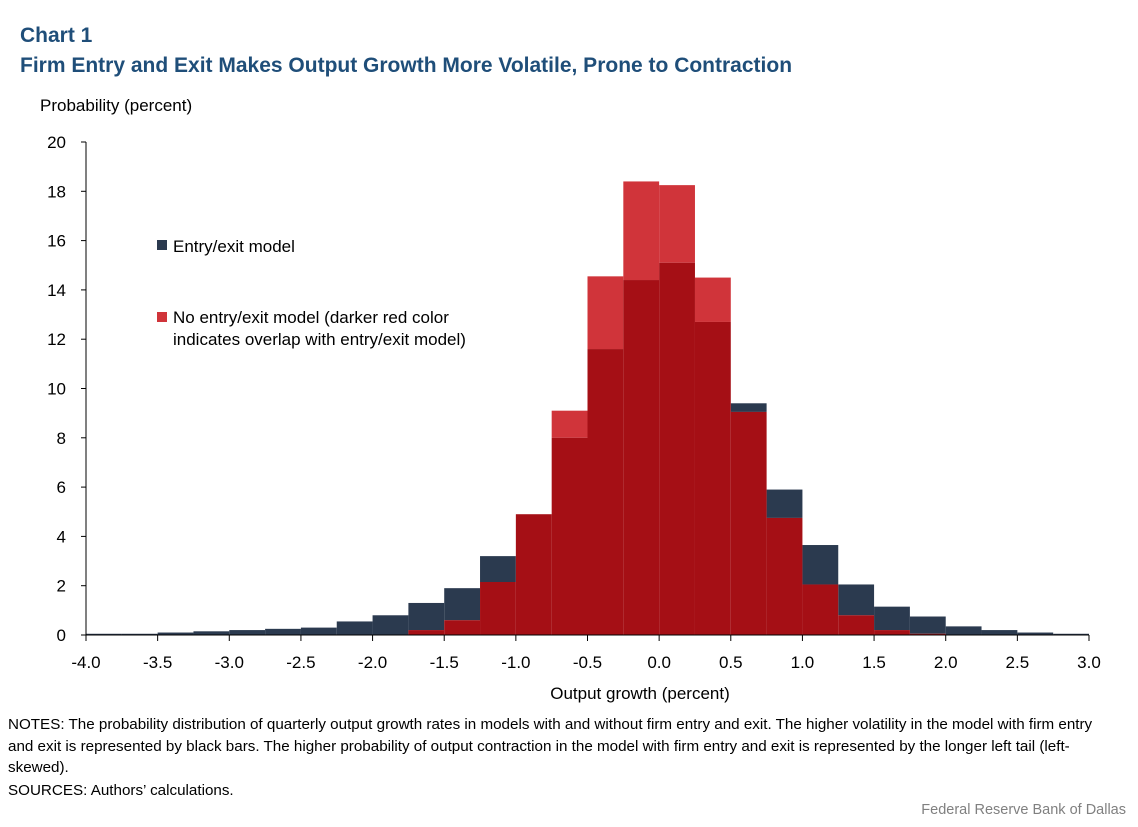  What do you see at coordinates (319, 339) in the screenshot?
I see `legend-label-no-entry-exit-line2: indicates overlap with entry/exit model)` at bounding box center [319, 339].